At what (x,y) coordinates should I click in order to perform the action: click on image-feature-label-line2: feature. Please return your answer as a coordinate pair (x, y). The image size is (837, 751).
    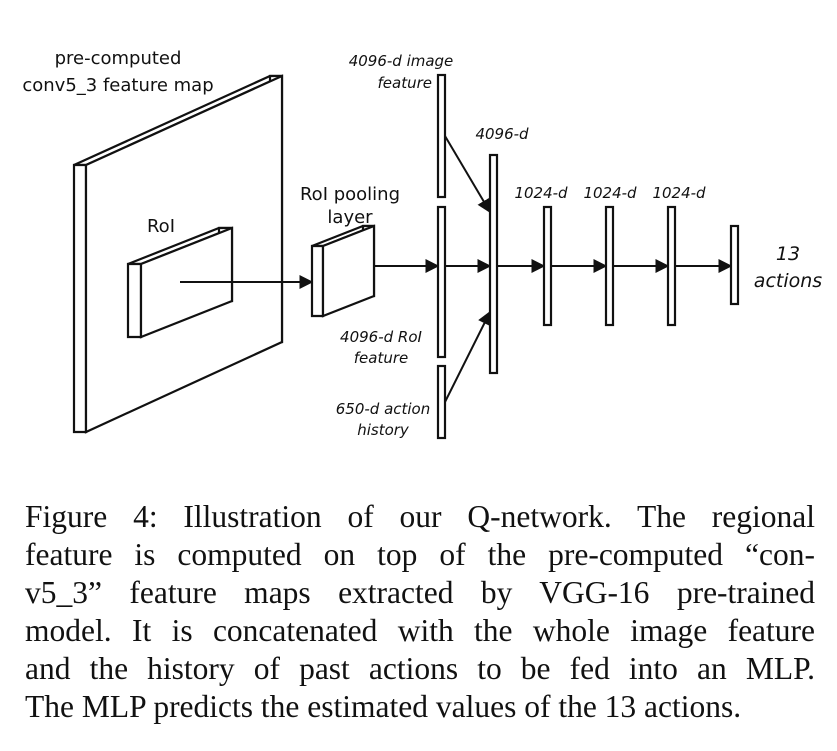
    Looking at the image, I should click on (405, 83).